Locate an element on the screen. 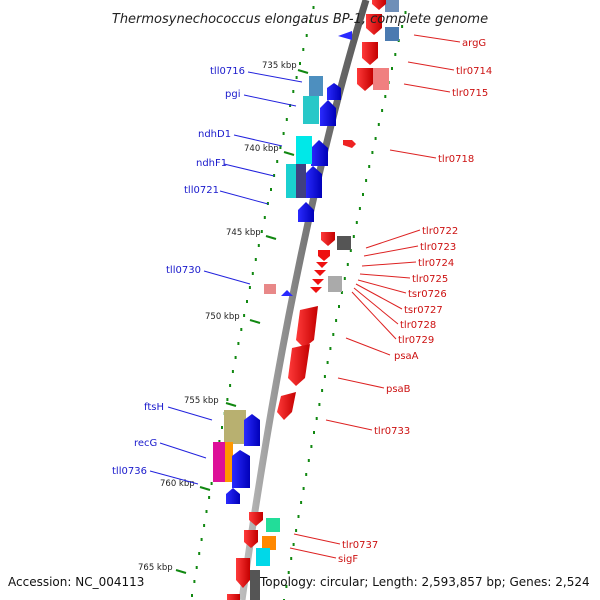  gene-label-tlr0718: tlr0718 is located at coordinates (456, 159).